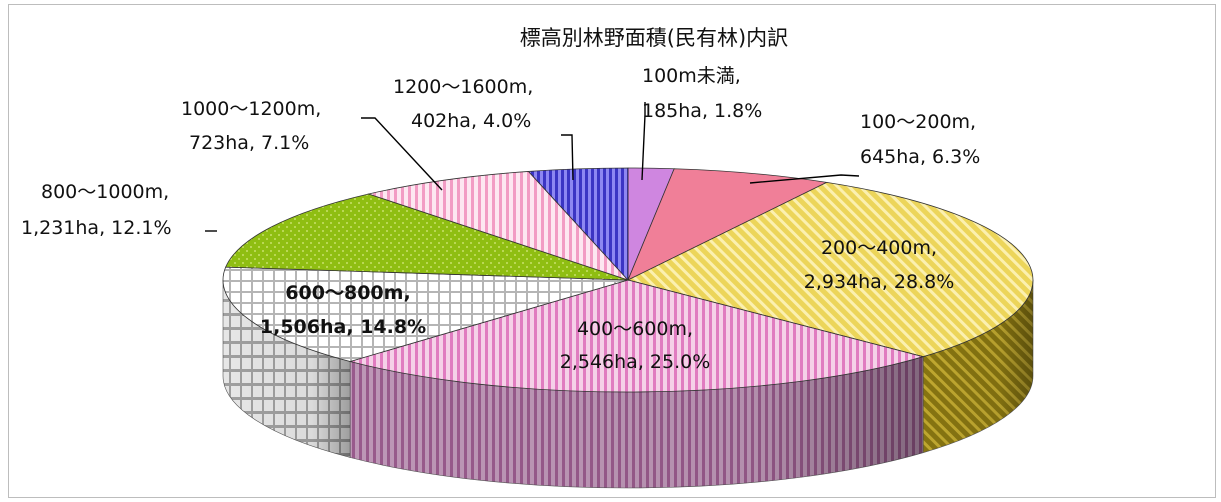  Describe the element at coordinates (637, 422) in the screenshot. I see `pie-side-shade-400-600m` at that location.